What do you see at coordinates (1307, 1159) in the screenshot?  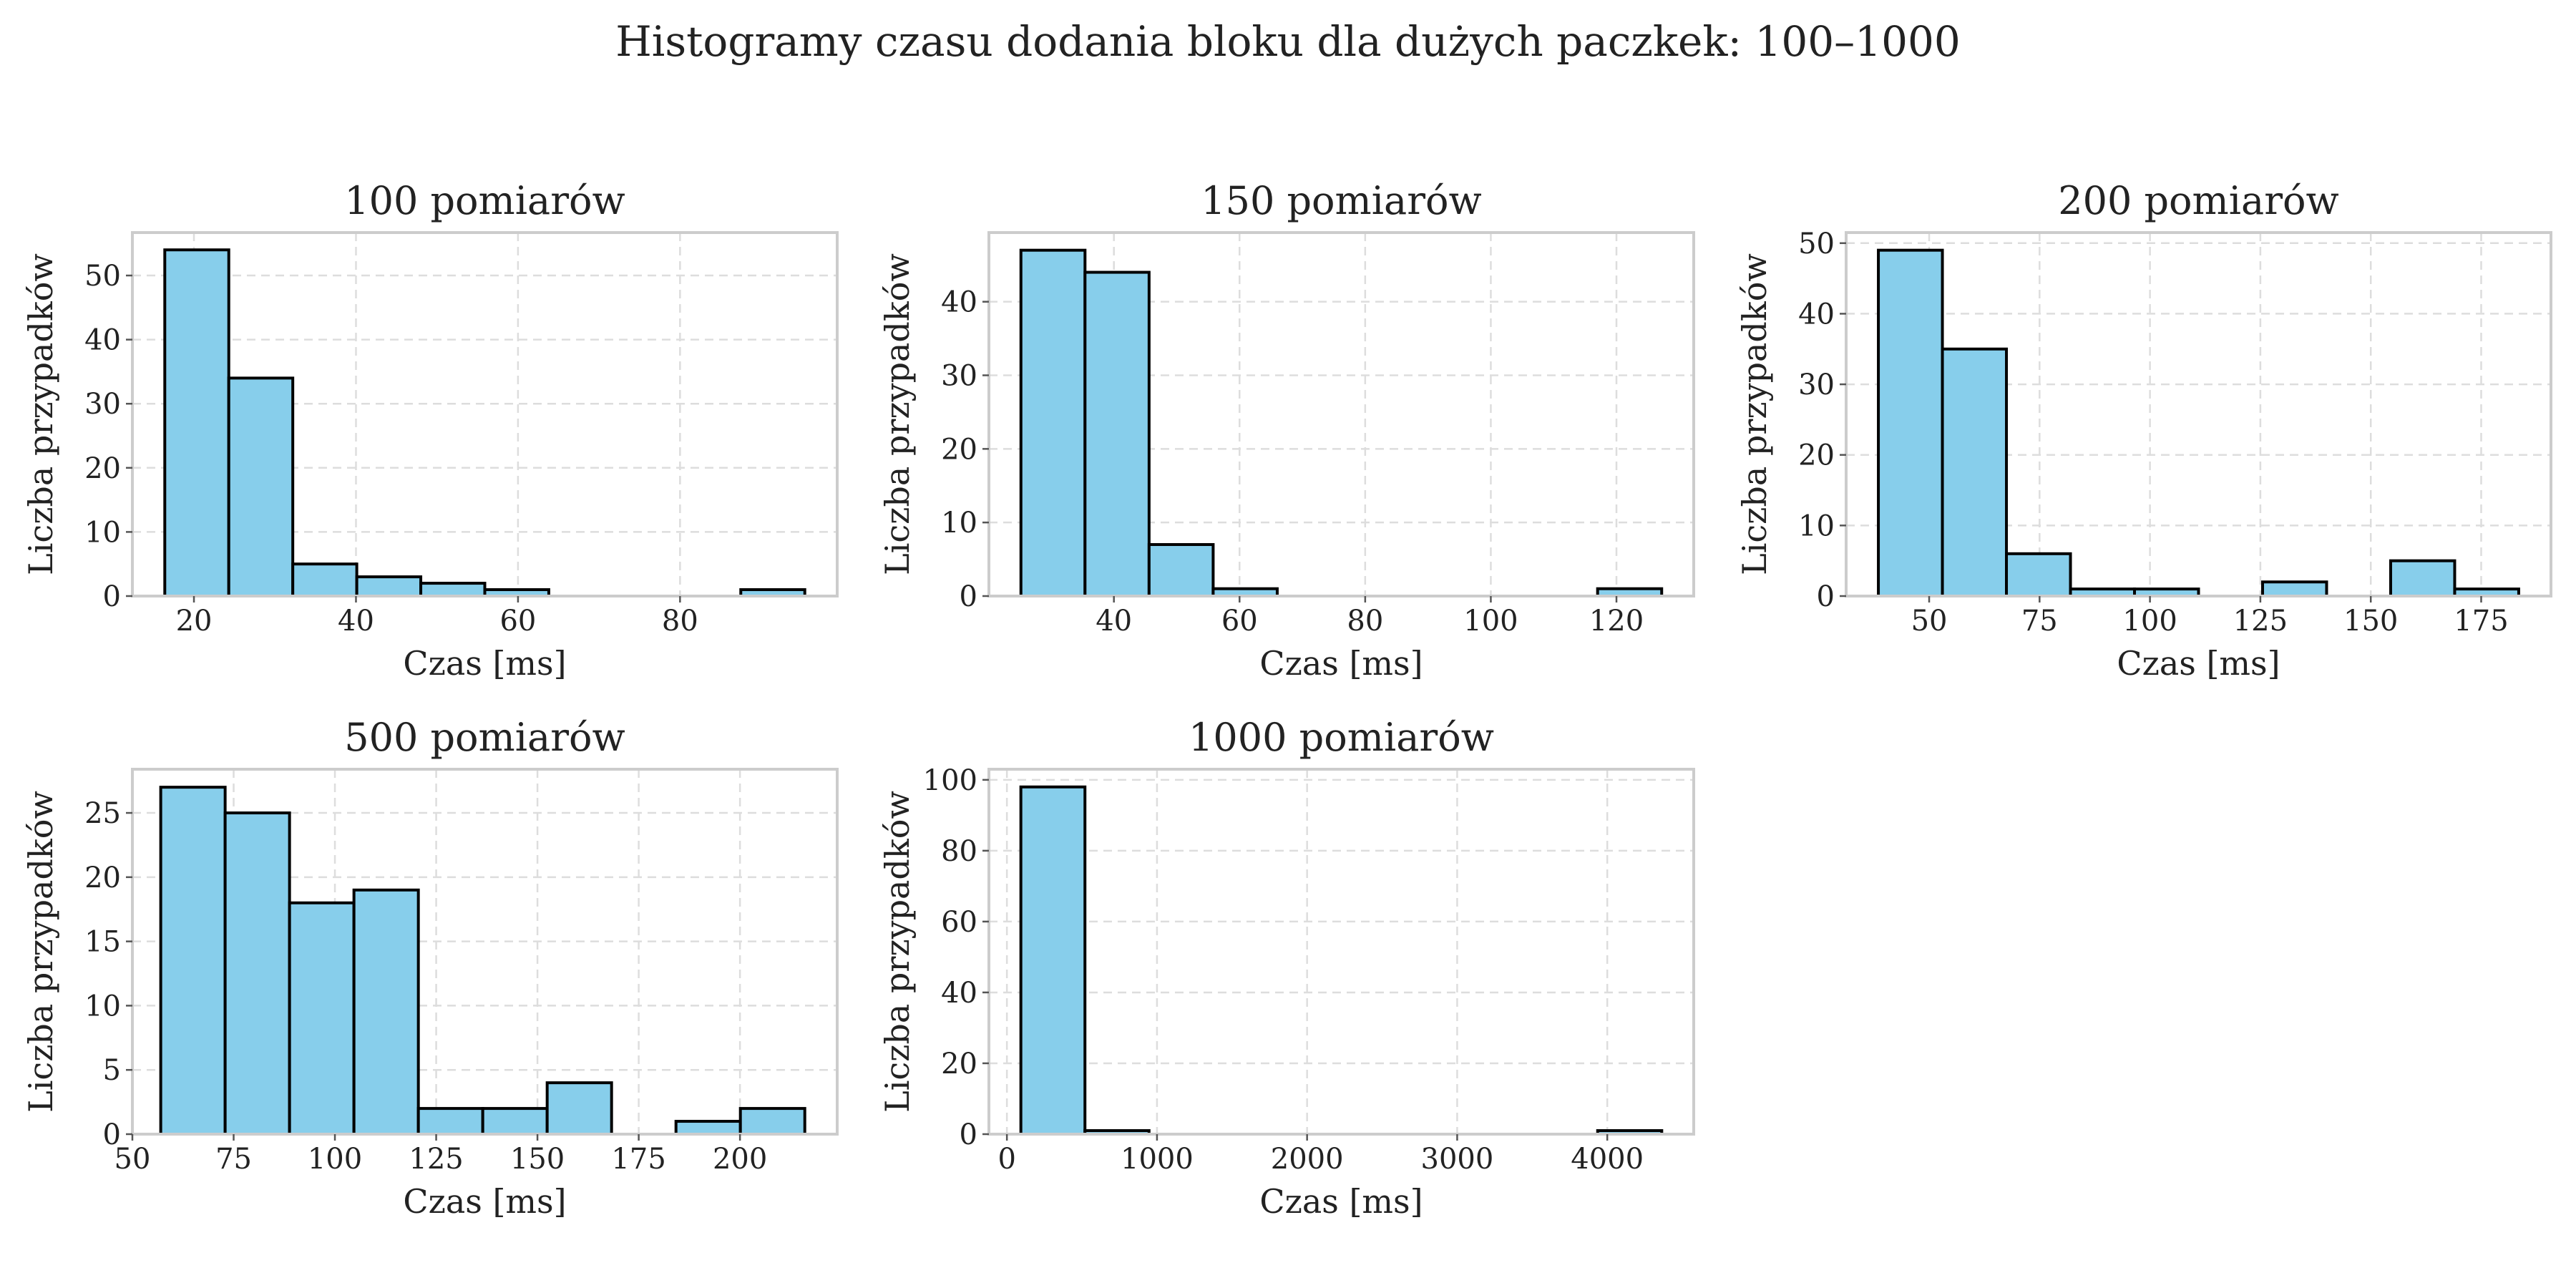 I see `x-tick-label: 2000` at bounding box center [1307, 1159].